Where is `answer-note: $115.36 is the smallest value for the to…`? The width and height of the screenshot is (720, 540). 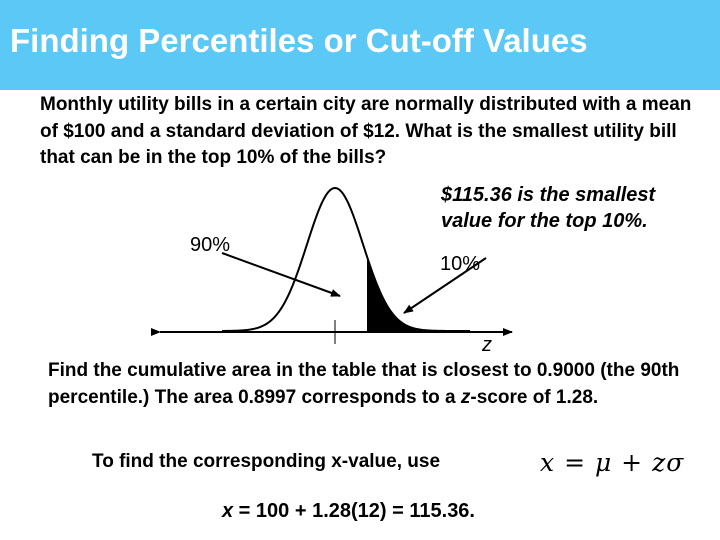
answer-note: $115.36 is the smallest value for the to… is located at coordinates (548, 208).